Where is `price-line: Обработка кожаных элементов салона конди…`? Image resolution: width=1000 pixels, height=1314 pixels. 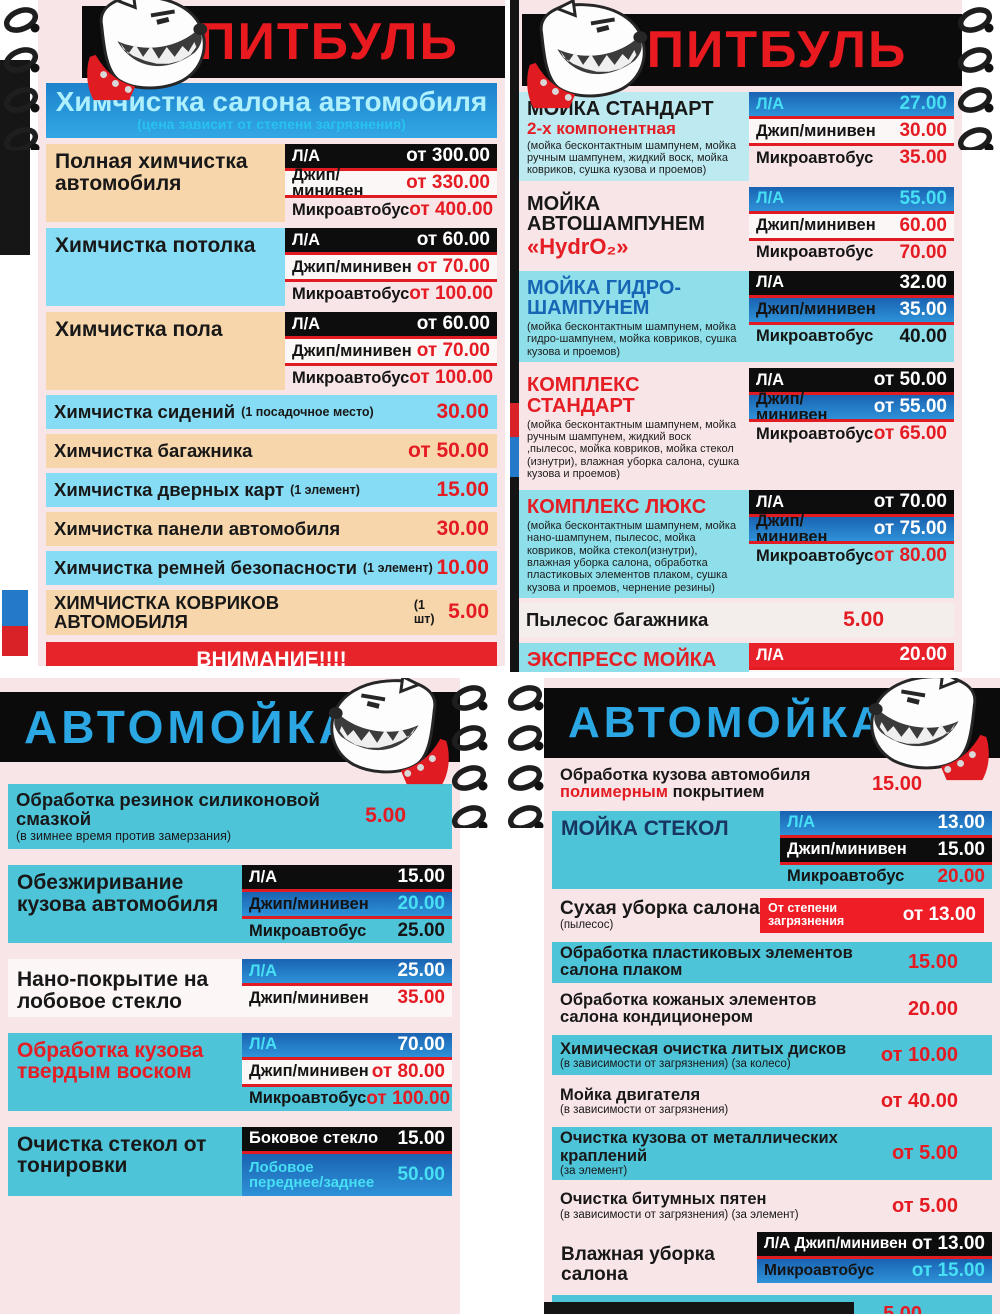 price-line: Обработка кожаных элементов салона конди… is located at coordinates (772, 1009).